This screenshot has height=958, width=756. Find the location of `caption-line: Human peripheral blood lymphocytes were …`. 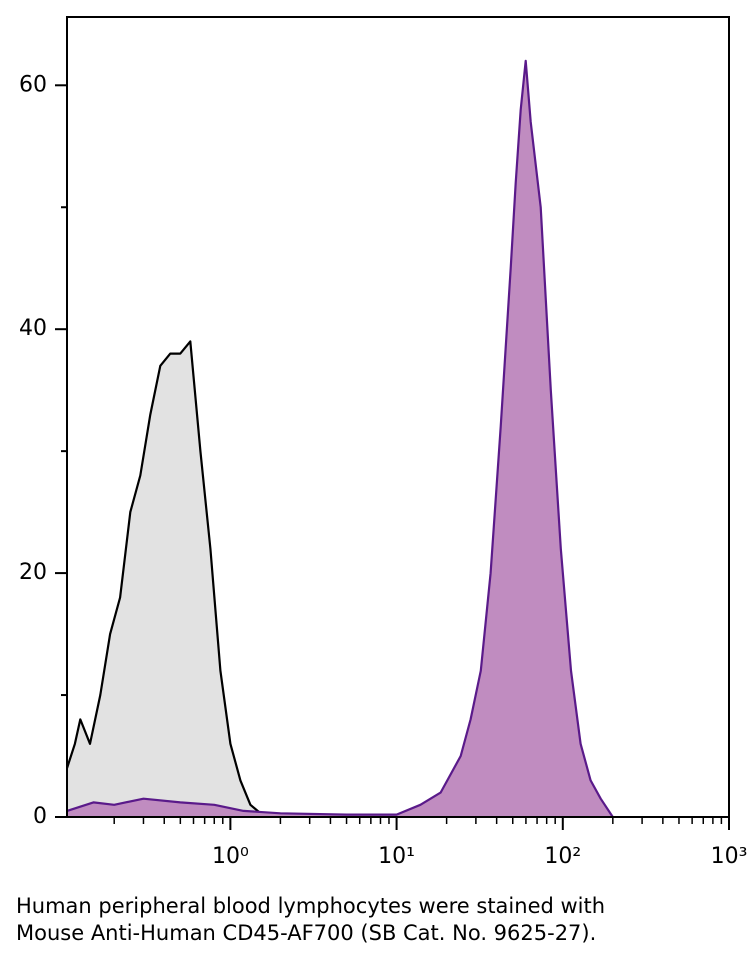

caption-line: Human peripheral blood lymphocytes were … is located at coordinates (310, 906).